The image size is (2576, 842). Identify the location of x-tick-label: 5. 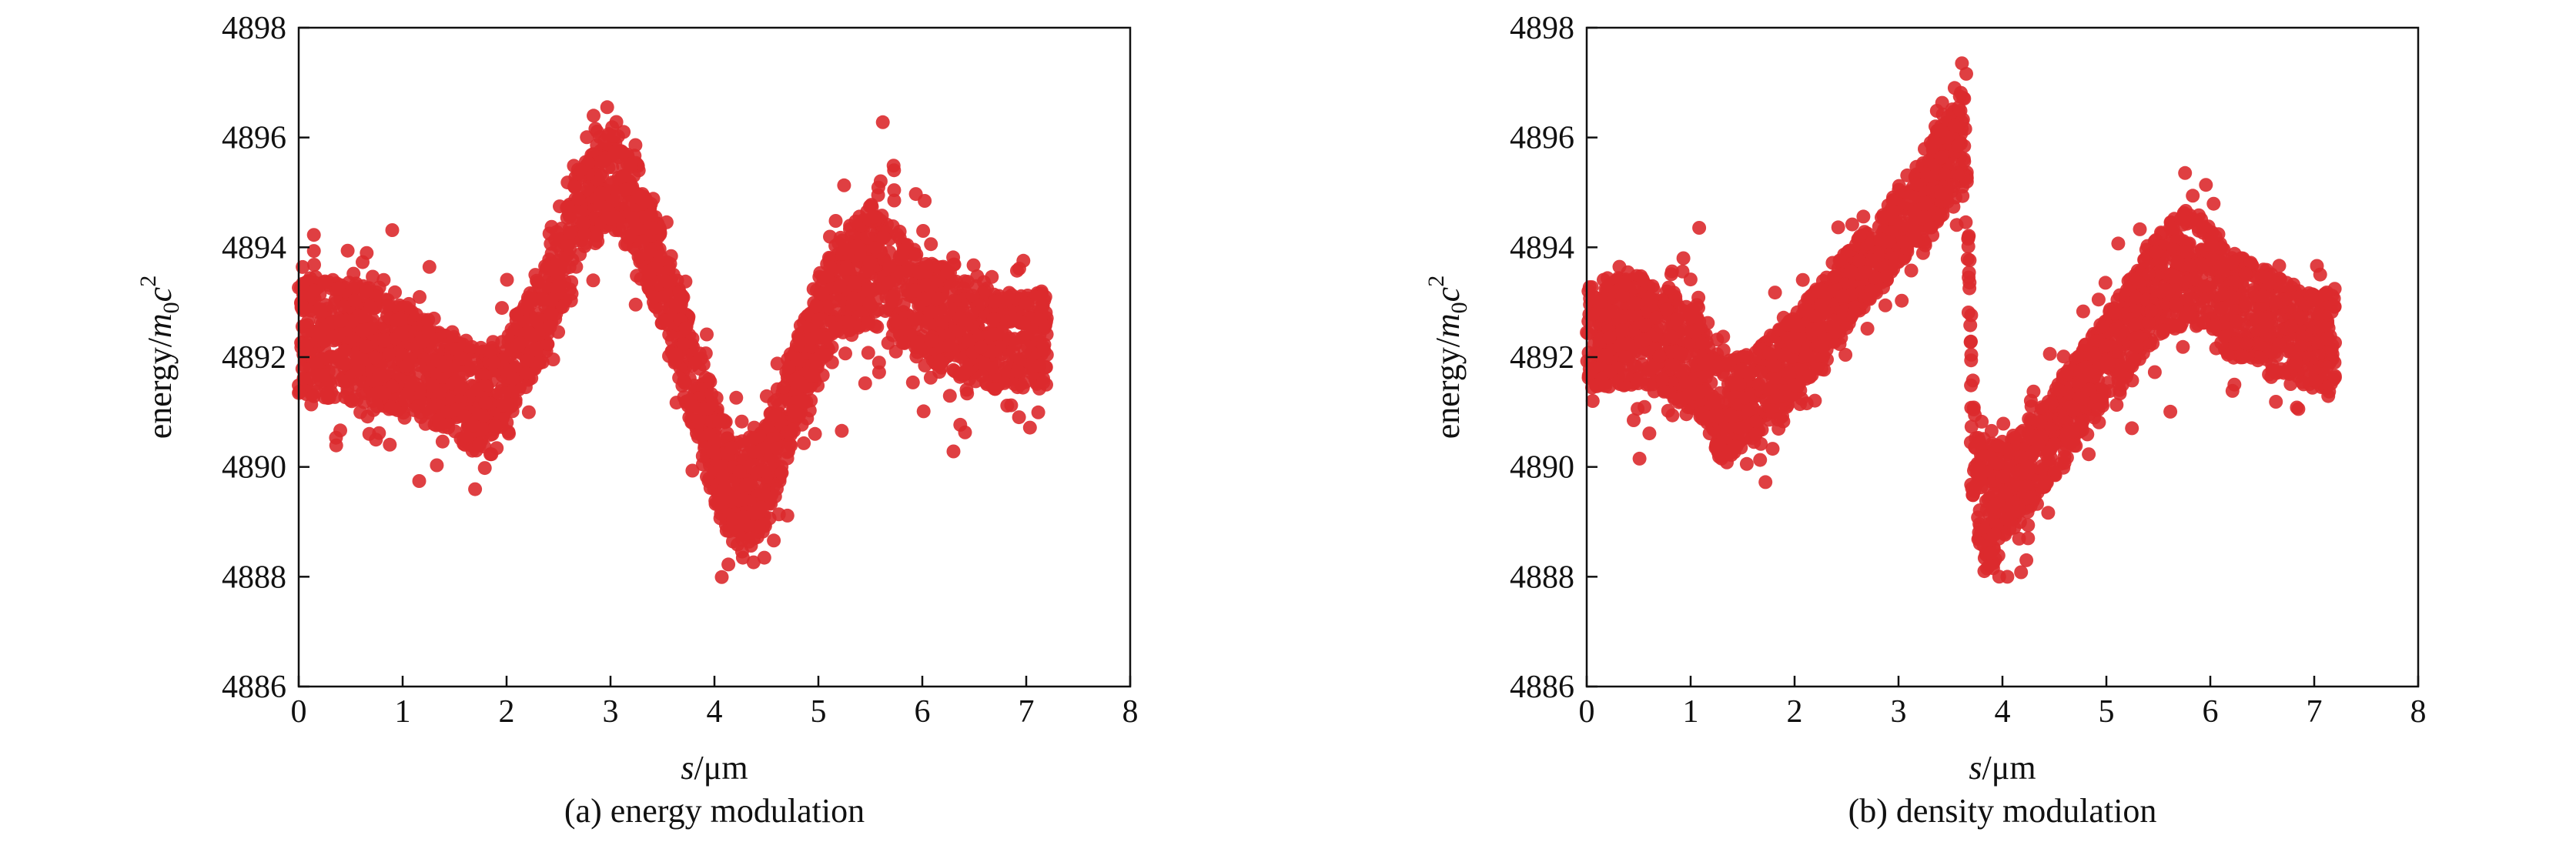
(819, 712).